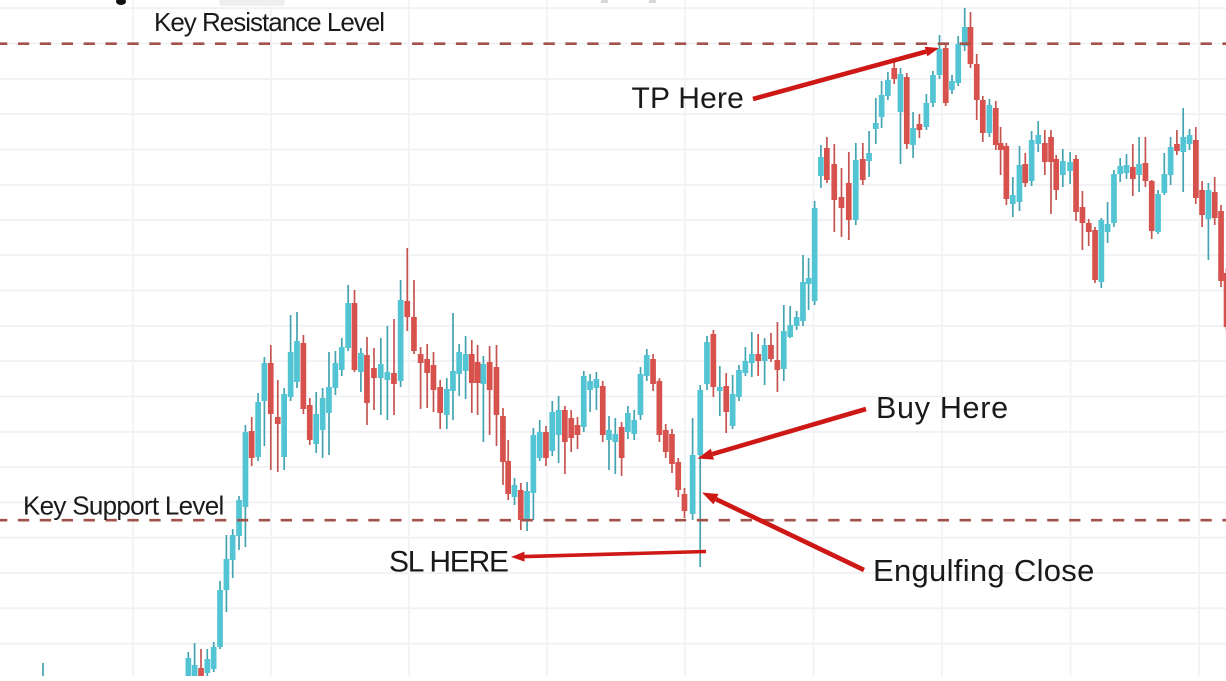 Image resolution: width=1226 pixels, height=681 pixels. Describe the element at coordinates (123, 506) in the screenshot. I see `svg-text: Key Support Level` at that location.